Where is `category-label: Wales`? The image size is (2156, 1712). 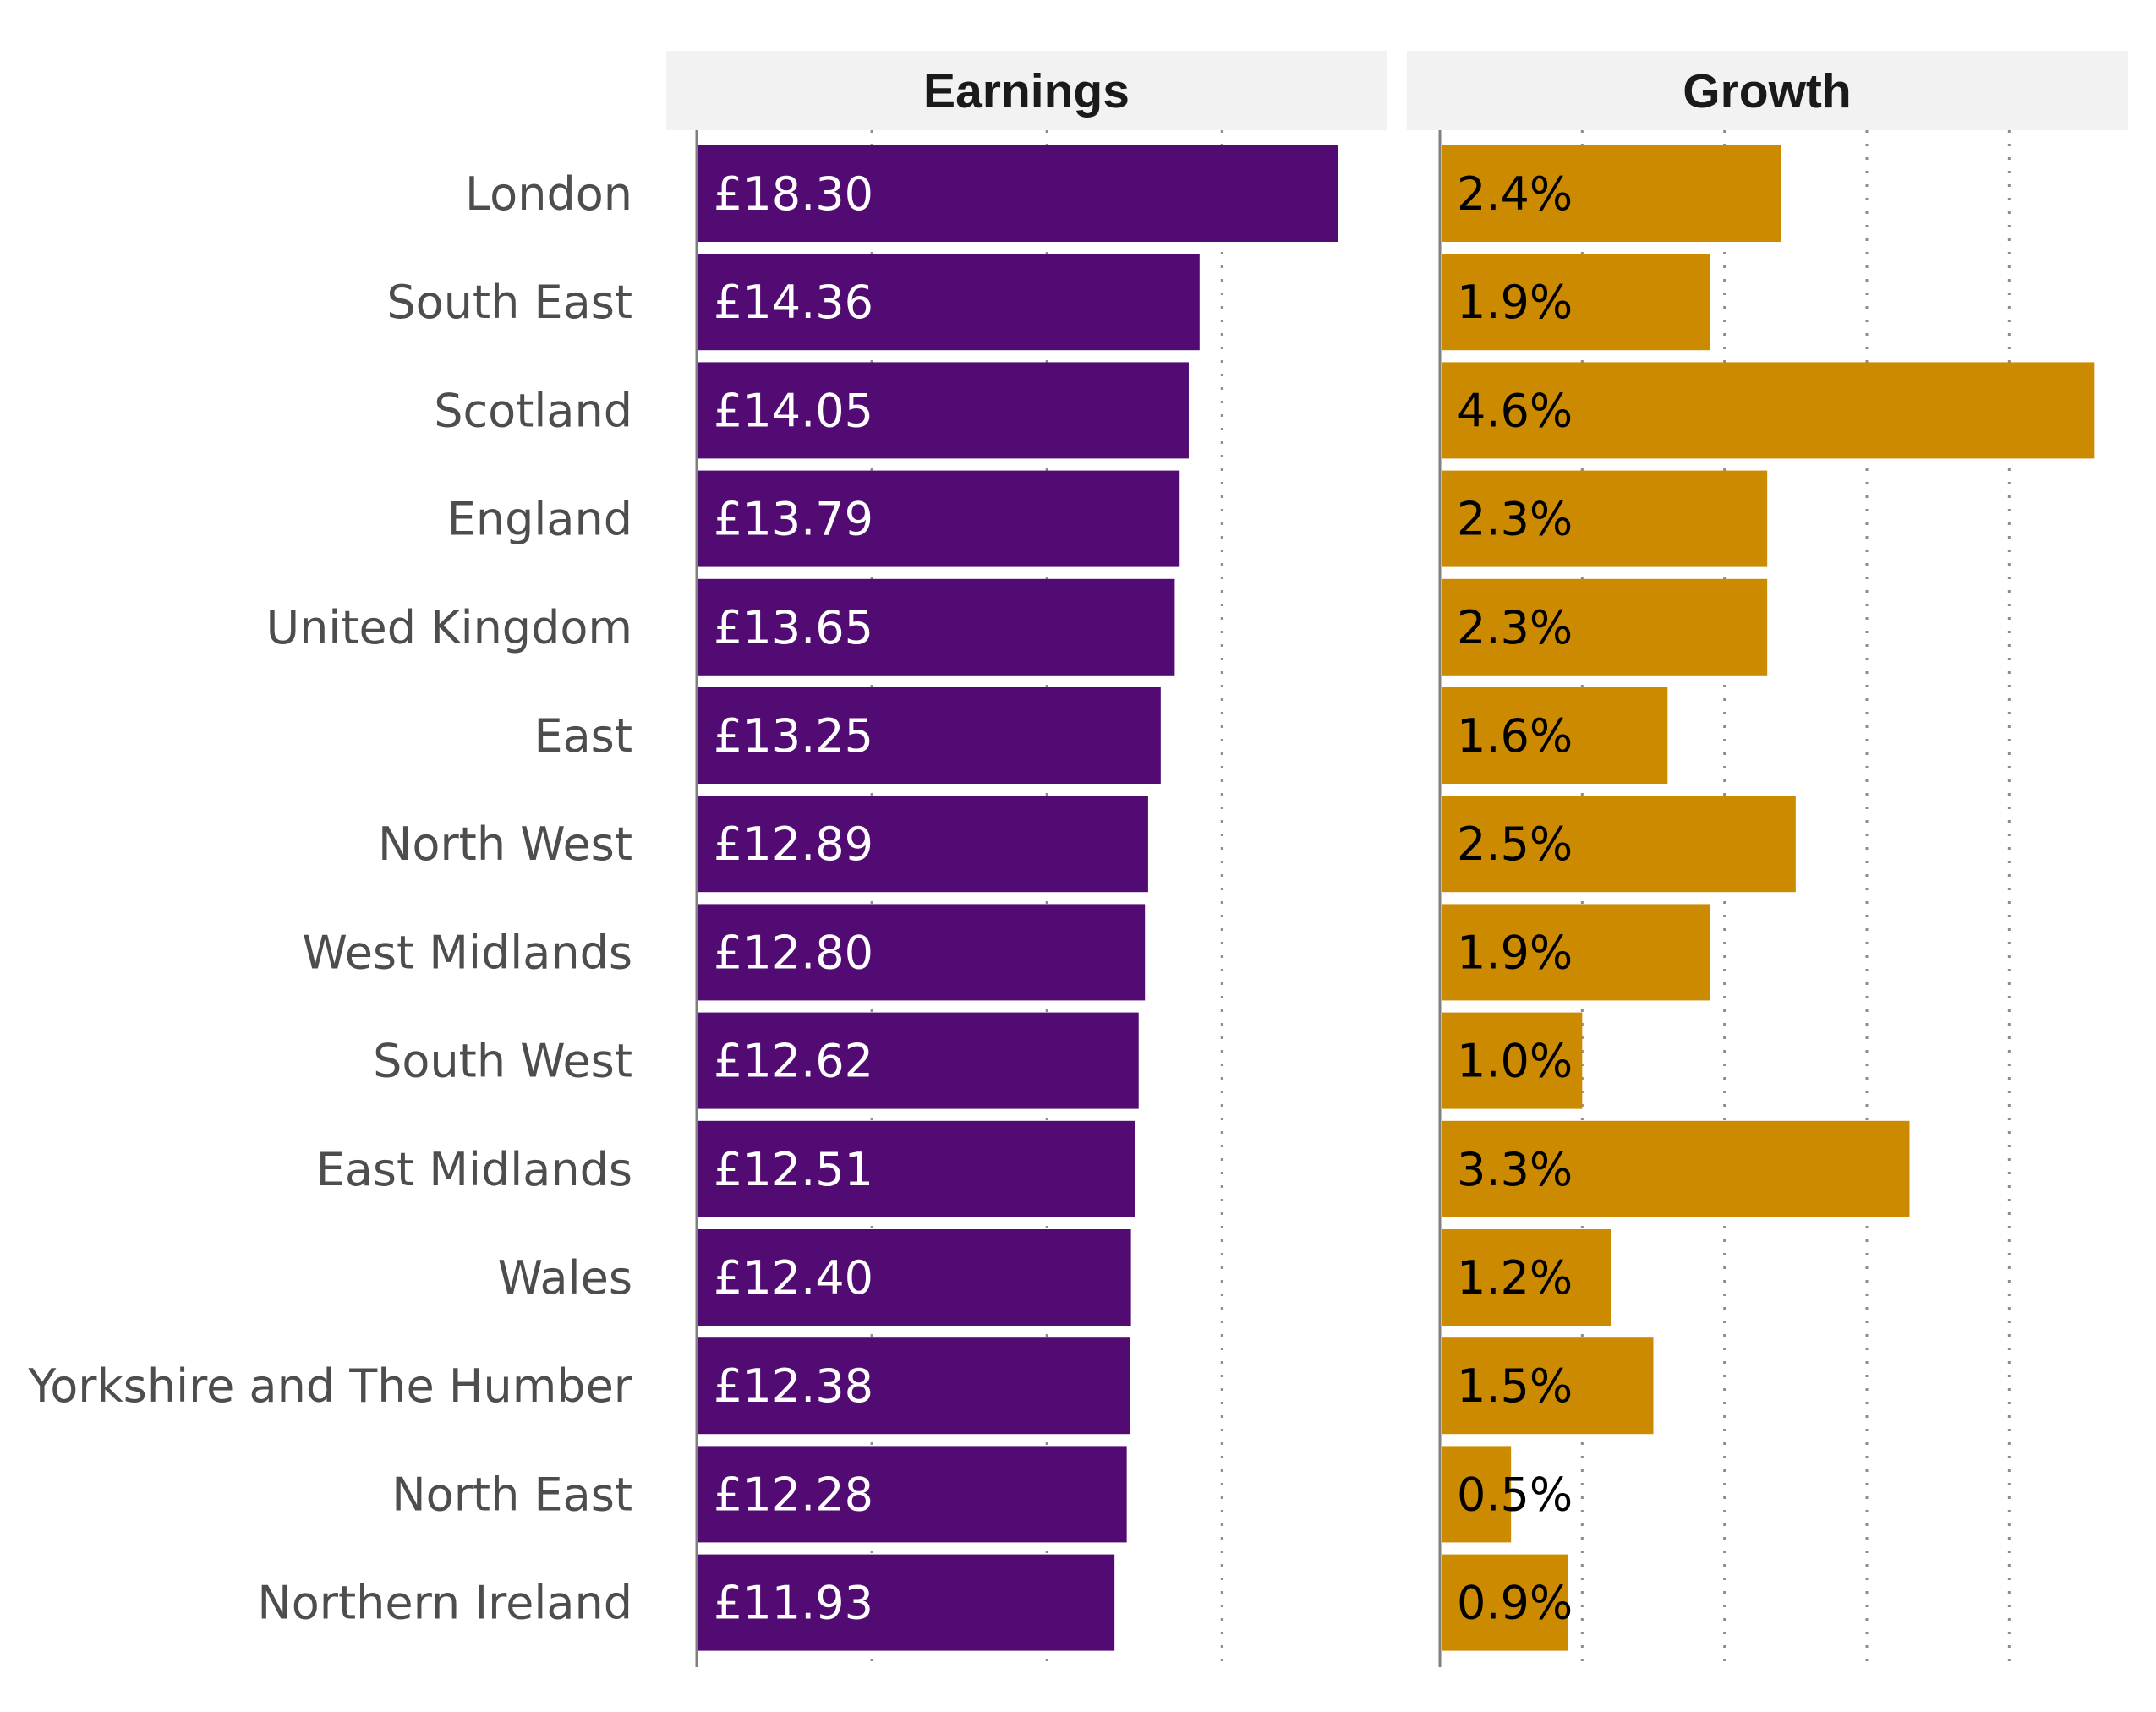
category-label: Wales is located at coordinates (565, 1278).